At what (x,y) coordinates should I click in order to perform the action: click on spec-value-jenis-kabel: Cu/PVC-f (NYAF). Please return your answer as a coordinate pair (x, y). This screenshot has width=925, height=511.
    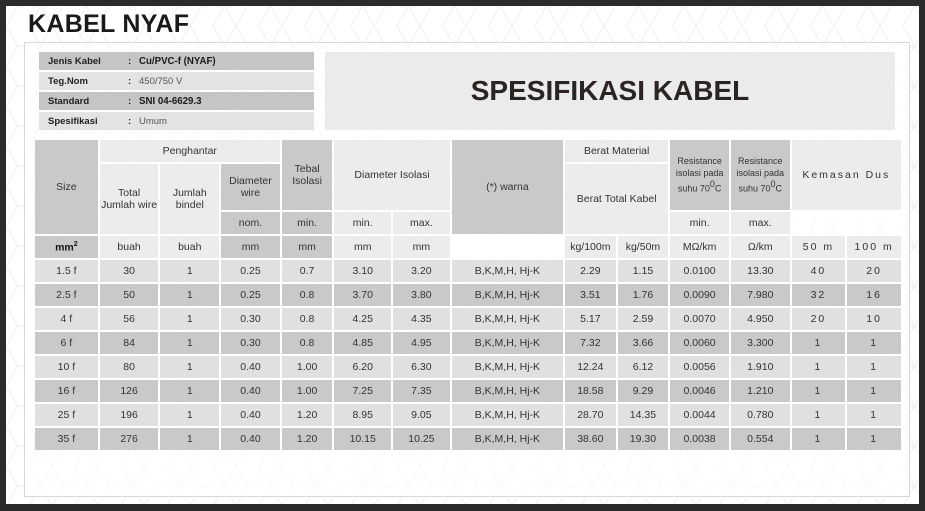
    Looking at the image, I should click on (177, 61).